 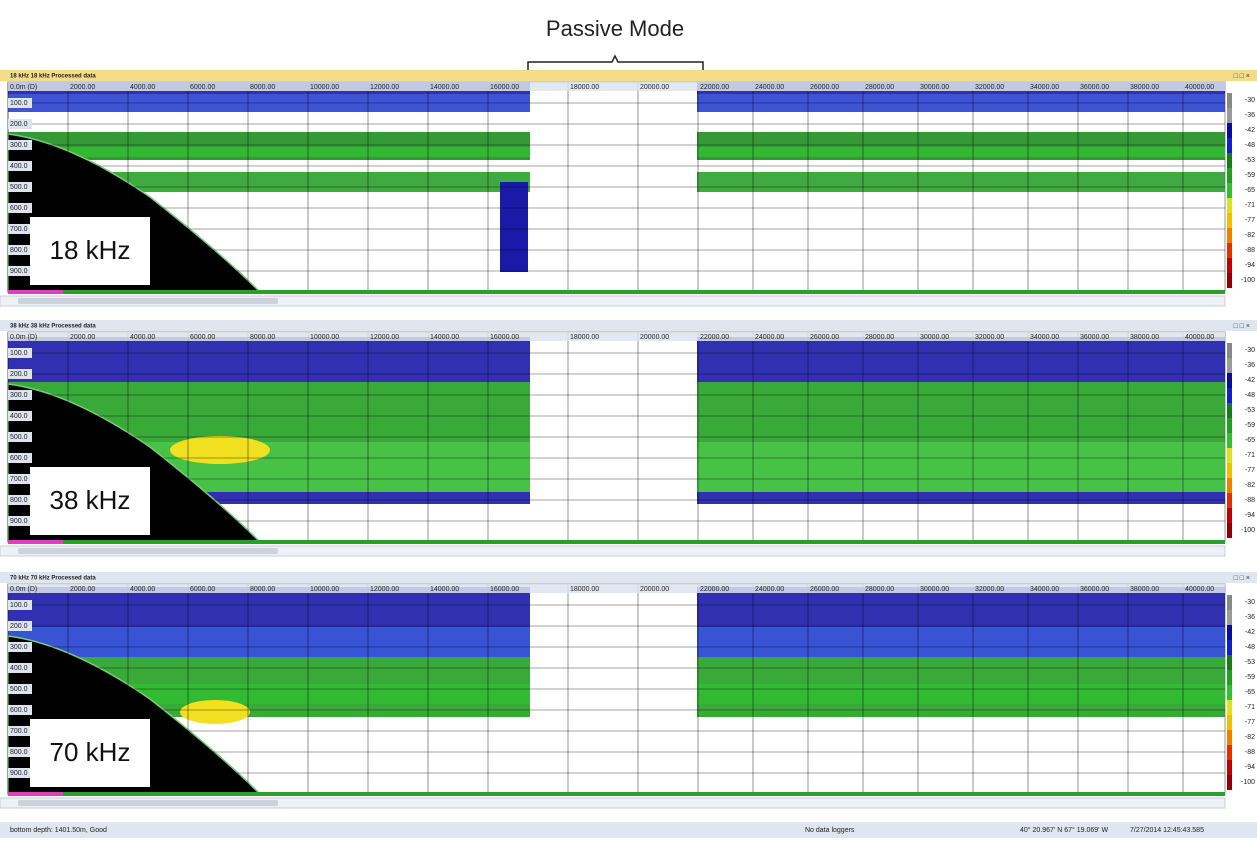 What do you see at coordinates (444, 87) in the screenshot?
I see `x-tick-label: 14000.00` at bounding box center [444, 87].